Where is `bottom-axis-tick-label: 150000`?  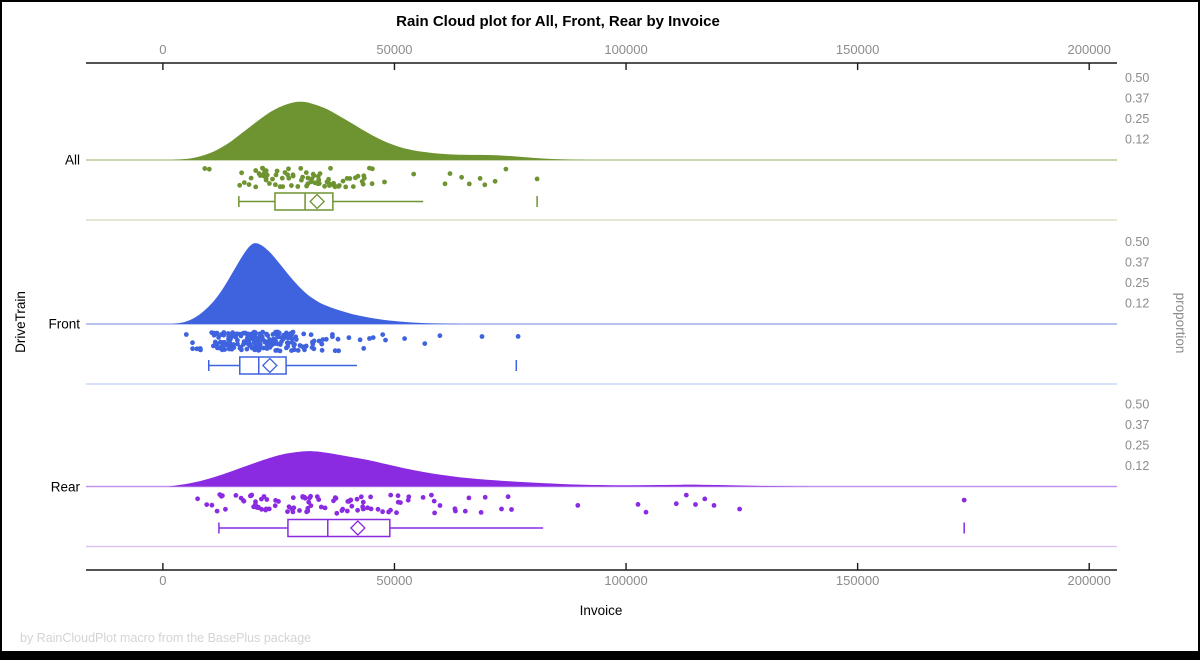 bottom-axis-tick-label: 150000 is located at coordinates (857, 580).